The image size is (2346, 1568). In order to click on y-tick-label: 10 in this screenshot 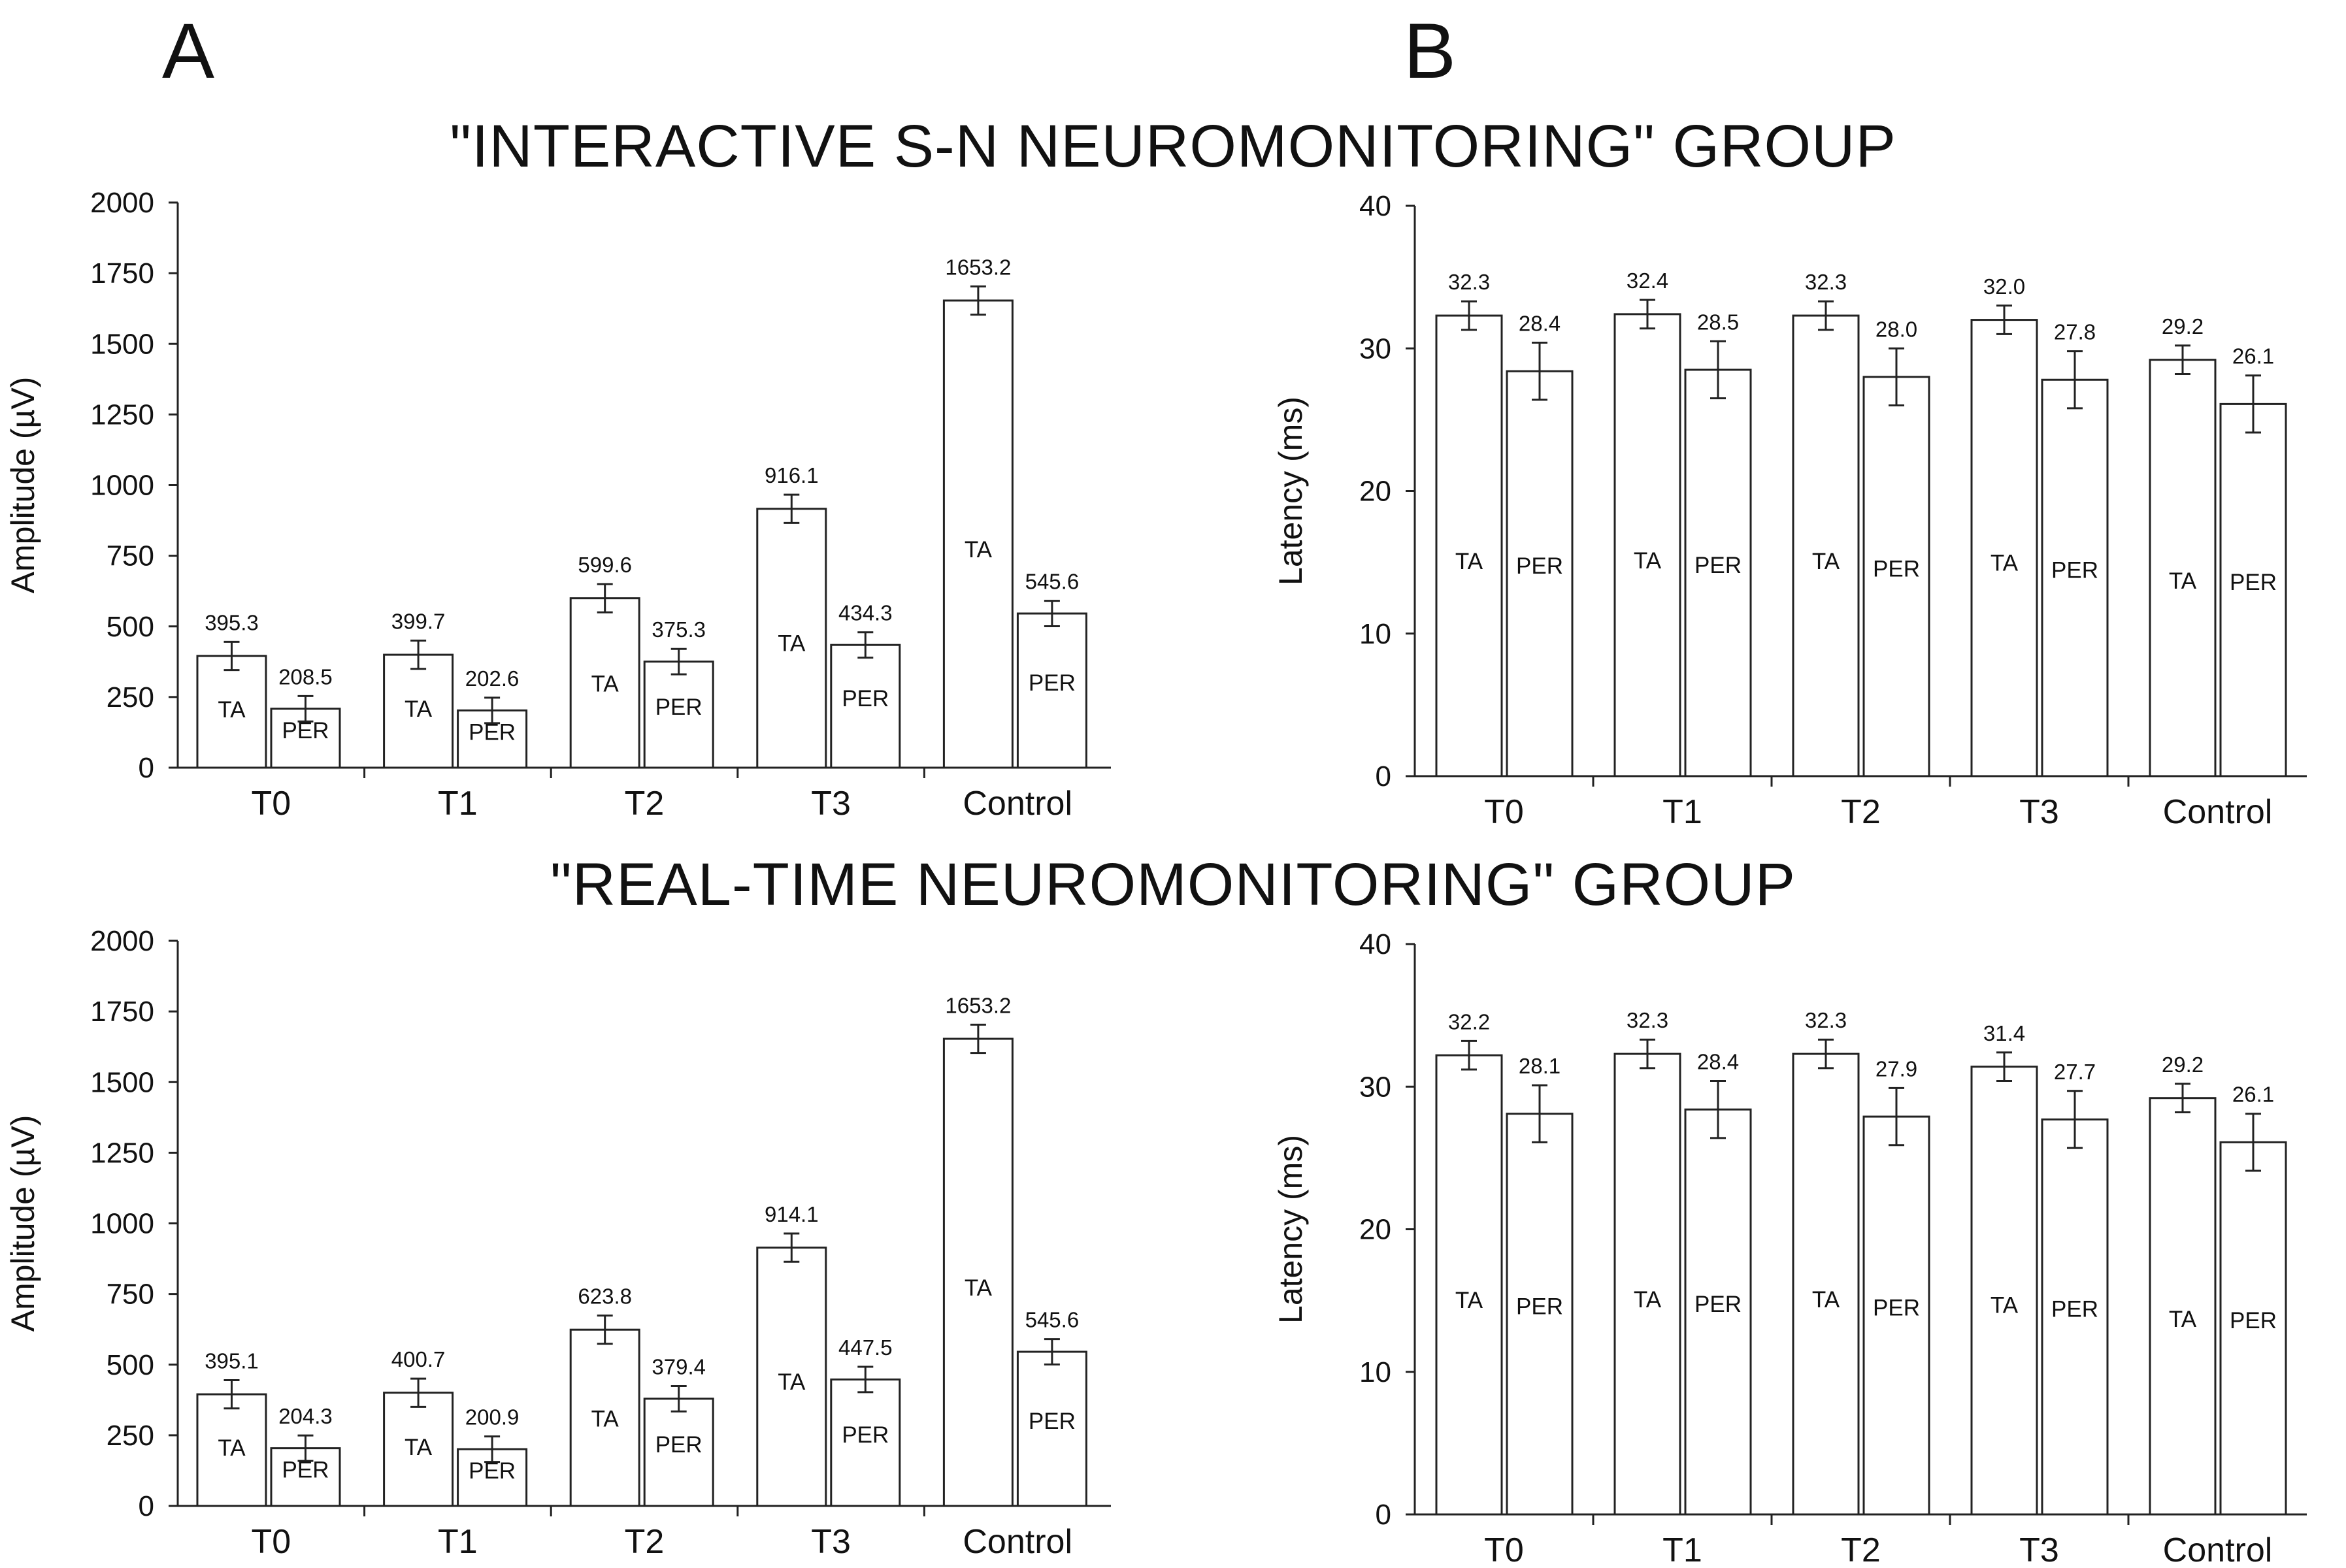, I will do `click(1375, 634)`.